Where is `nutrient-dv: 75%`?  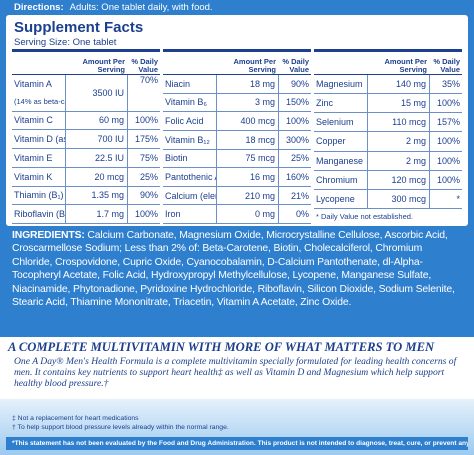 nutrient-dv: 75% is located at coordinates (148, 157).